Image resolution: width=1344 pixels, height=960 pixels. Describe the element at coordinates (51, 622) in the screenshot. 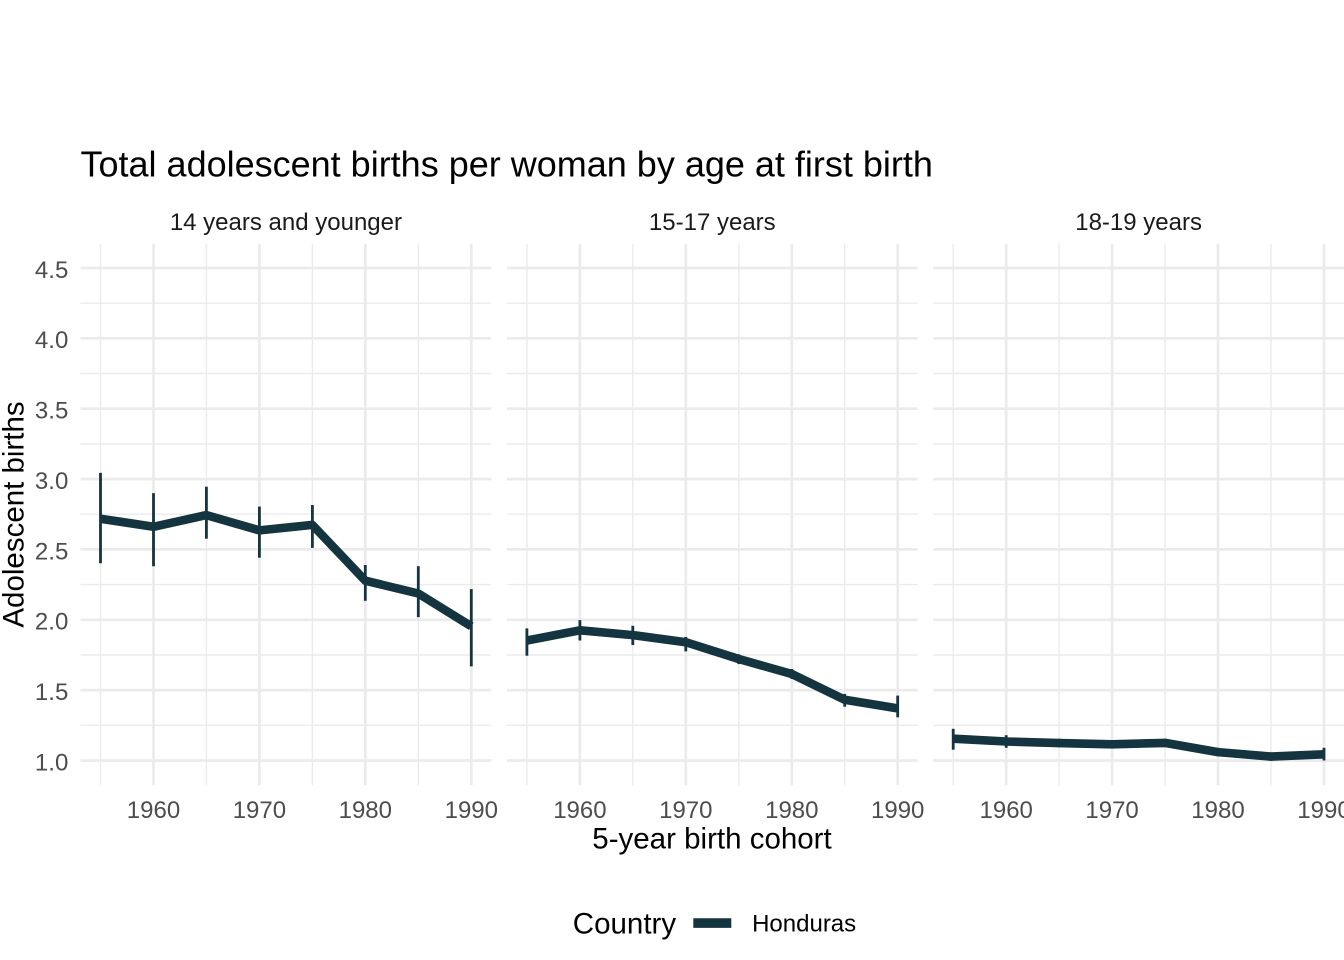

I see `svg-text: 2.0` at that location.